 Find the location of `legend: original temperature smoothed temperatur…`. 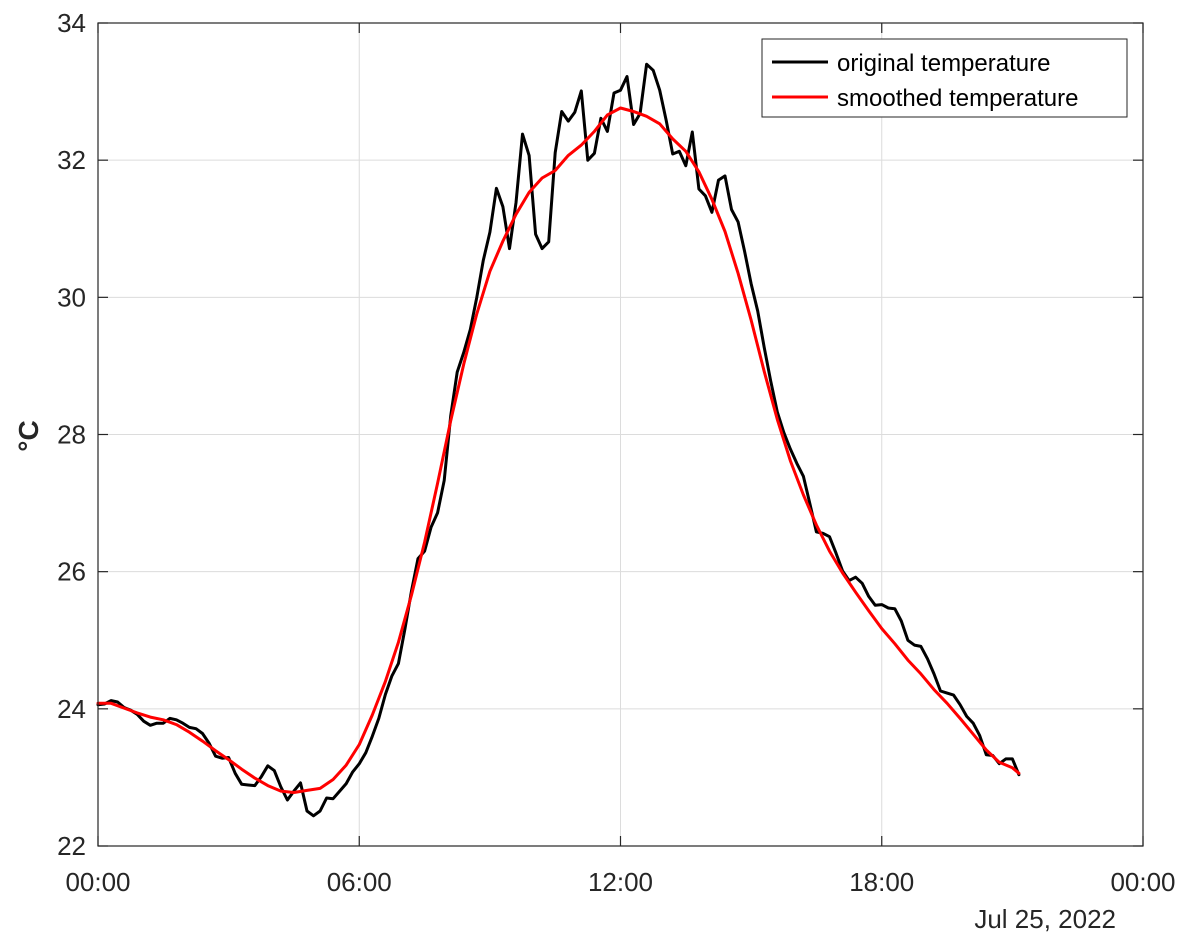

legend: original temperature smoothed temperatur… is located at coordinates (944, 78).